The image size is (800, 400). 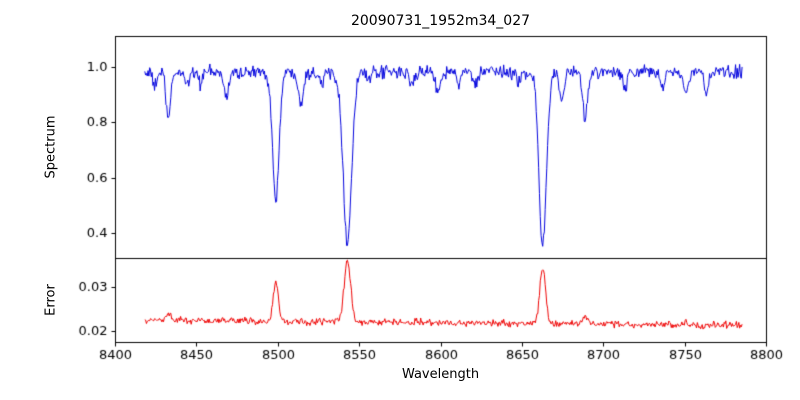 I want to click on chart-title: 20090731_1952m34_027, so click(x=440, y=21).